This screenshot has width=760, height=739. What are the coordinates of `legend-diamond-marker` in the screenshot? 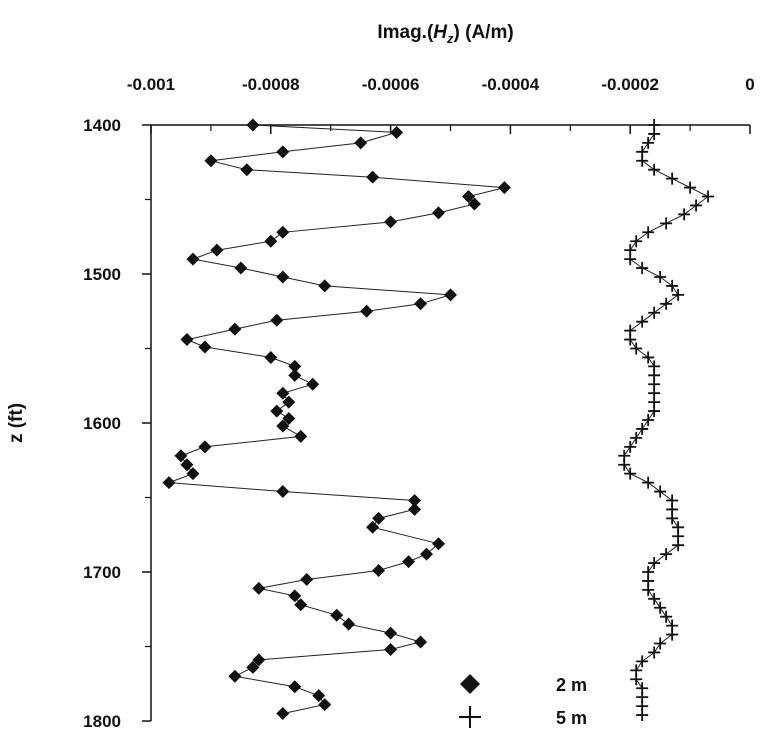 It's located at (470, 684).